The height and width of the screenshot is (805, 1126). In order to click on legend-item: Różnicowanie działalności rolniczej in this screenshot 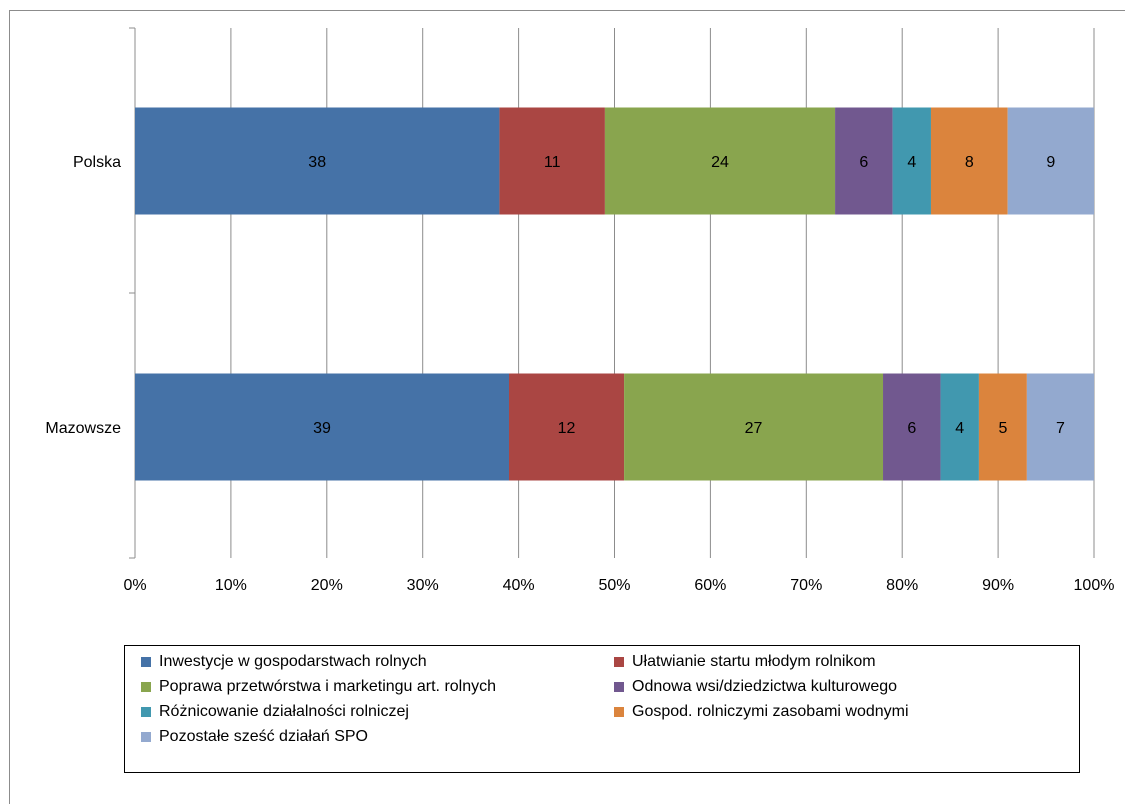, I will do `click(275, 712)`.